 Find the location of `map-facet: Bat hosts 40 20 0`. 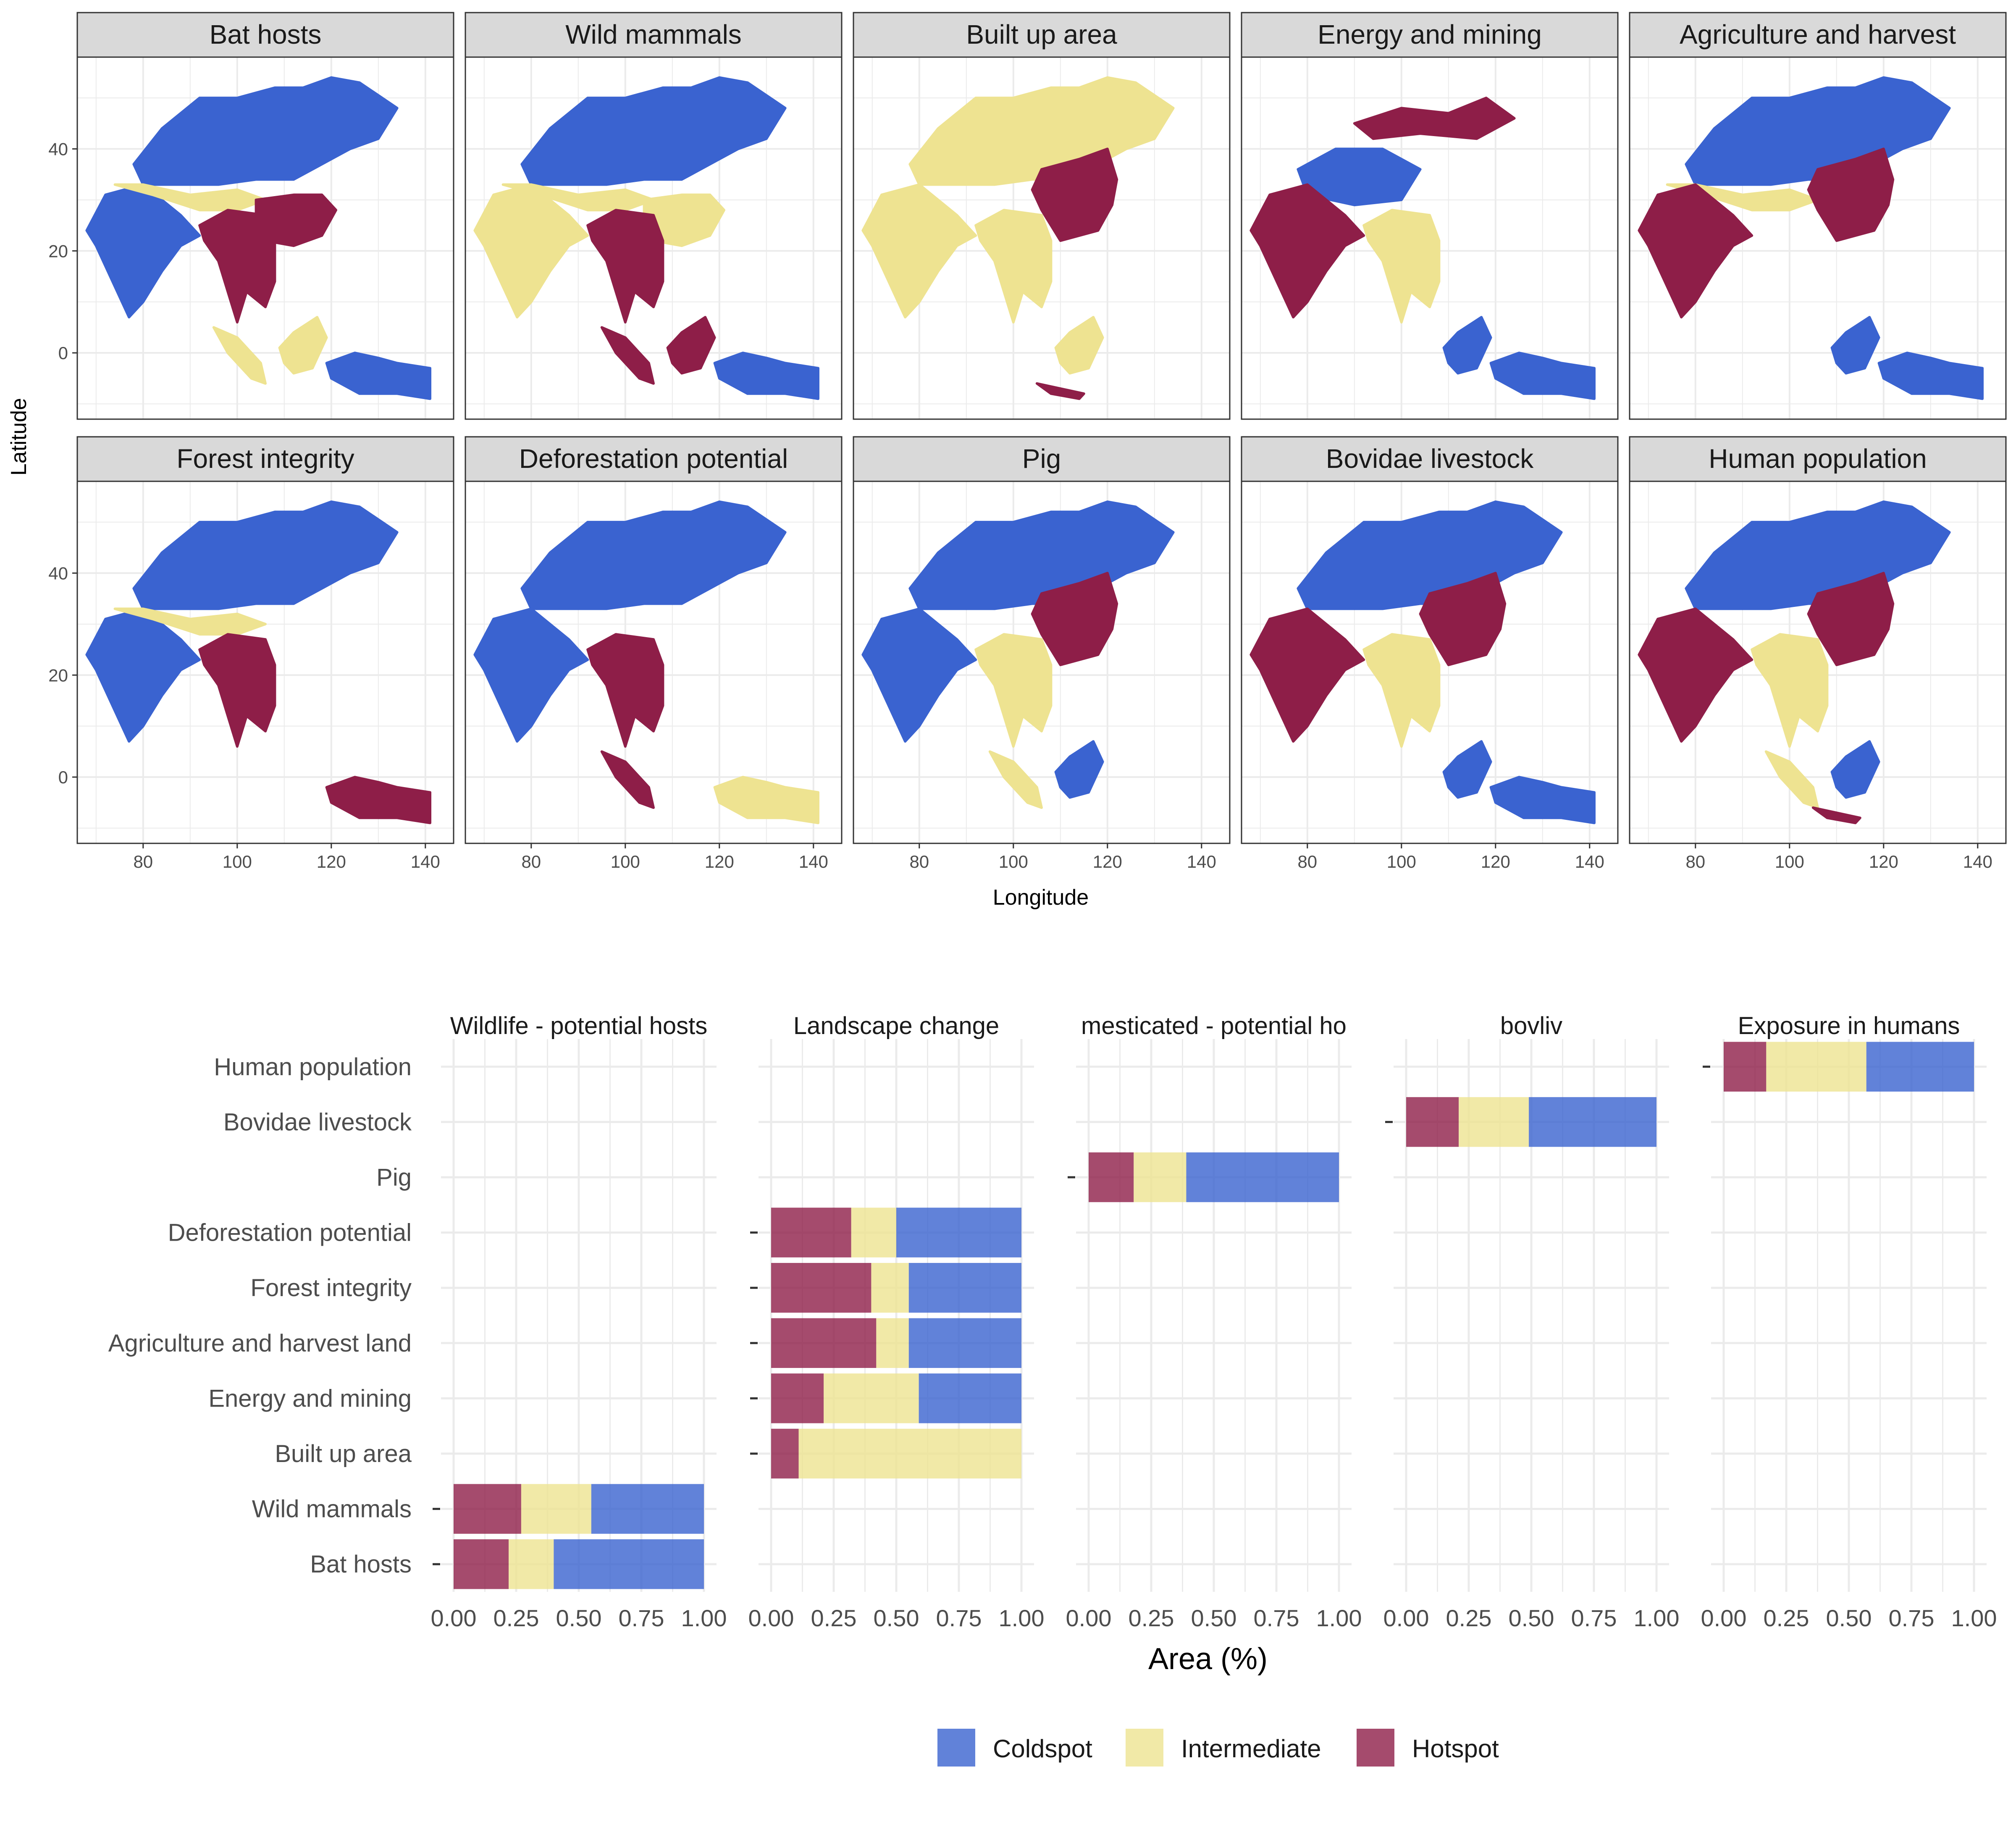

map-facet: Bat hosts 40 20 0 is located at coordinates (251, 216).